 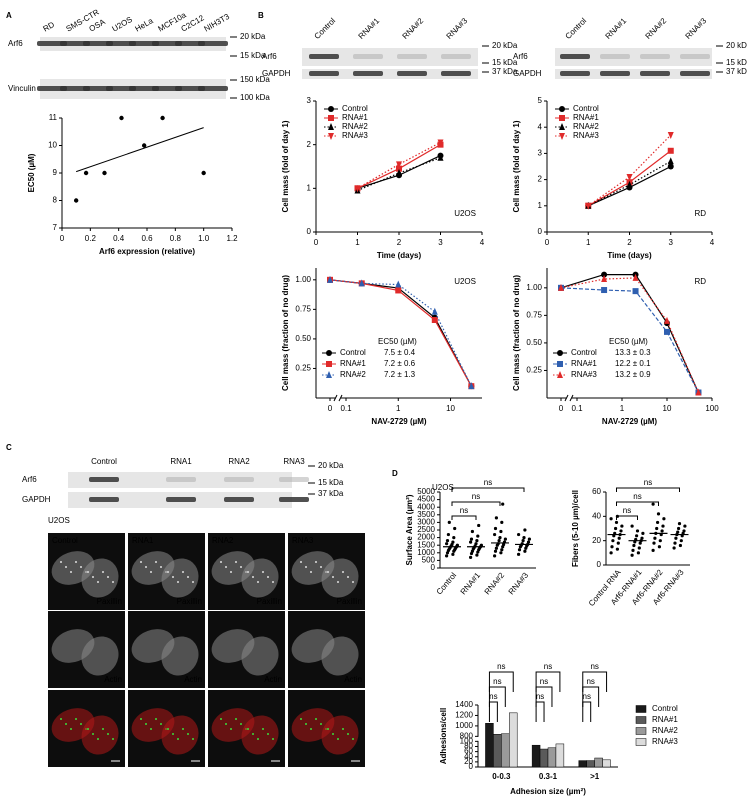 I want to click on blot-marker: 15 kDa, so click(x=736, y=62).